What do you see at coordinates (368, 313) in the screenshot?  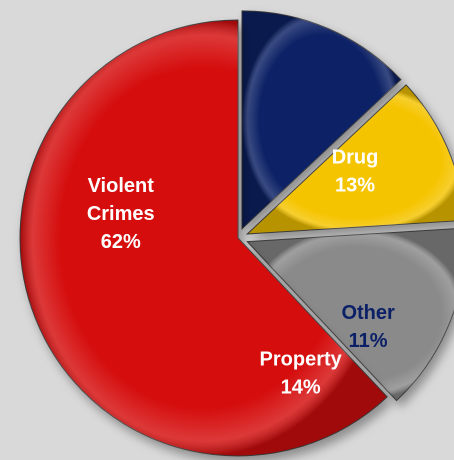 I see `pie-label-name: Other` at bounding box center [368, 313].